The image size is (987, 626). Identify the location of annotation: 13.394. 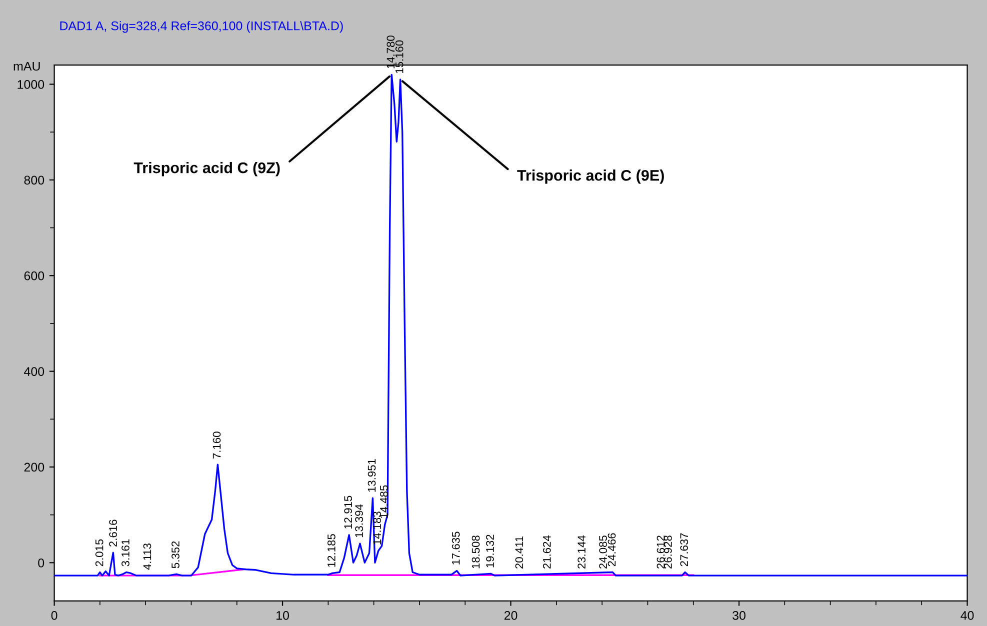
(359, 521).